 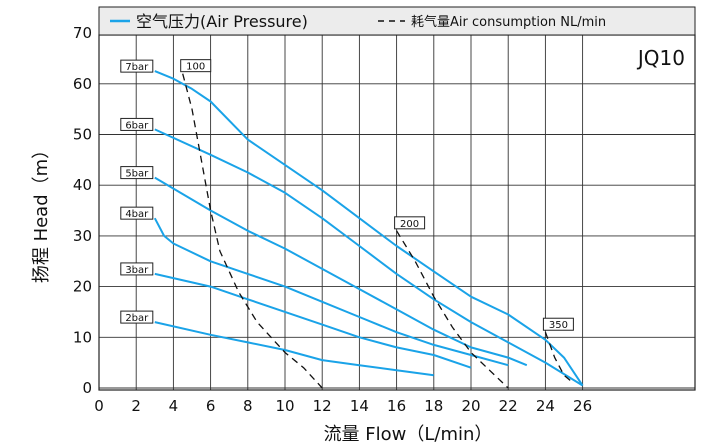 I want to click on y-tick-label: 40, so click(x=82, y=185).